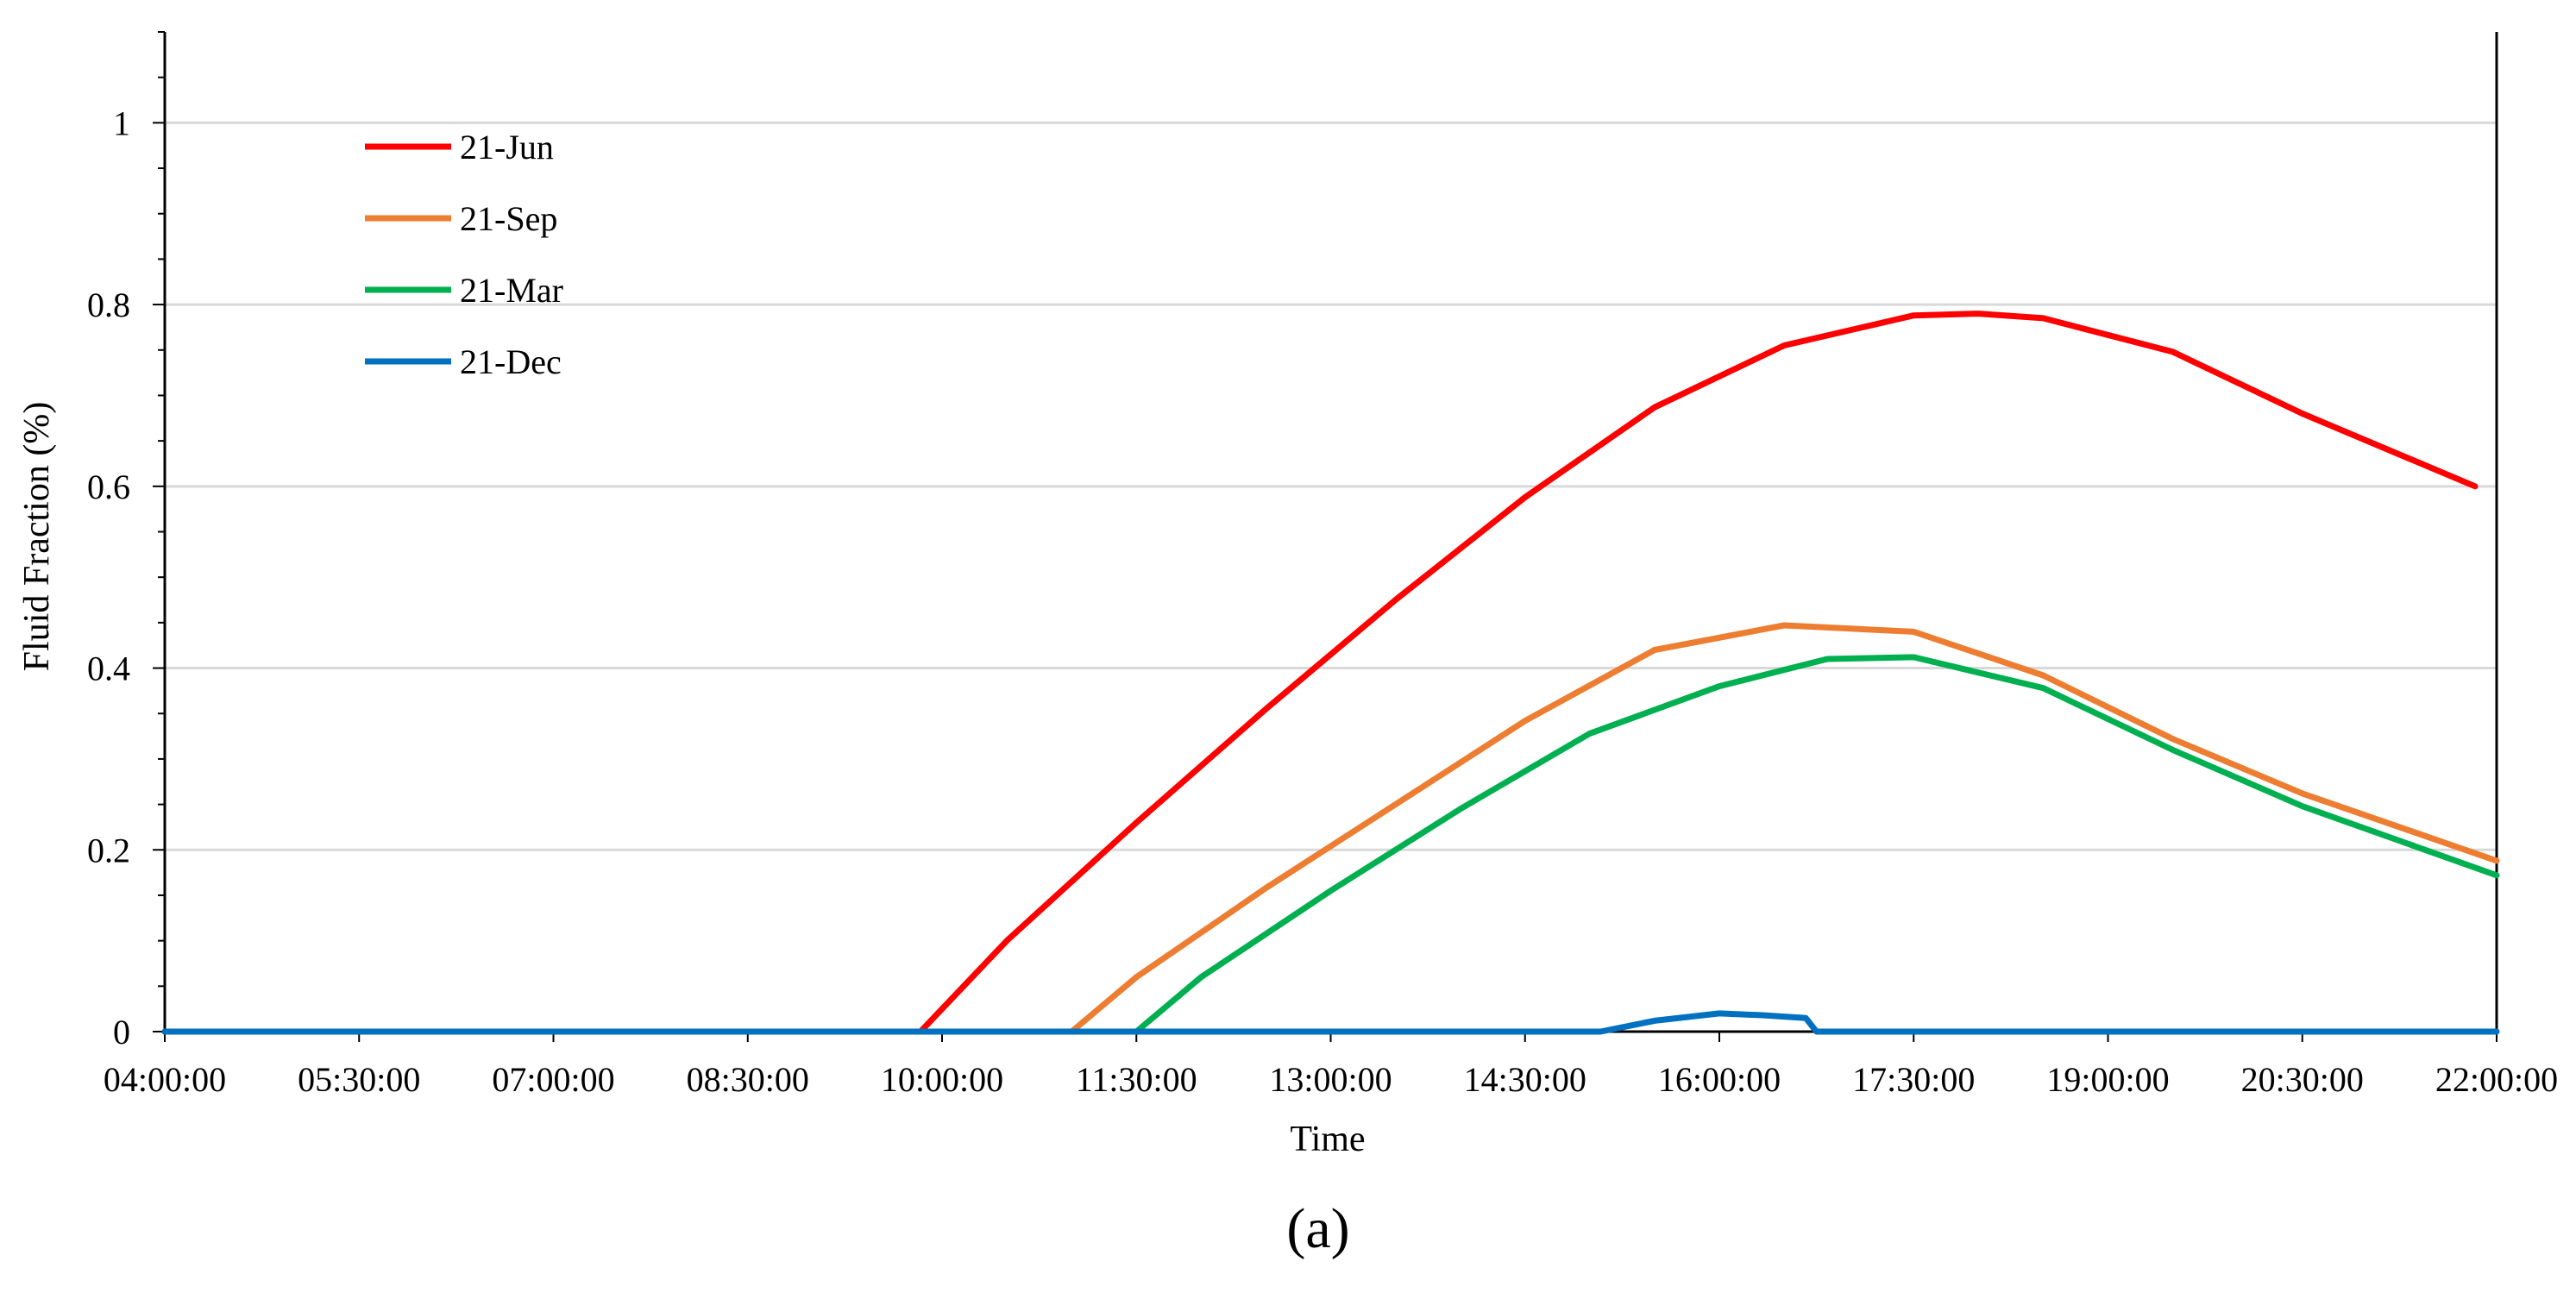 Image resolution: width=2576 pixels, height=1299 pixels. What do you see at coordinates (108, 305) in the screenshot?
I see `y-tick-label: 0.8` at bounding box center [108, 305].